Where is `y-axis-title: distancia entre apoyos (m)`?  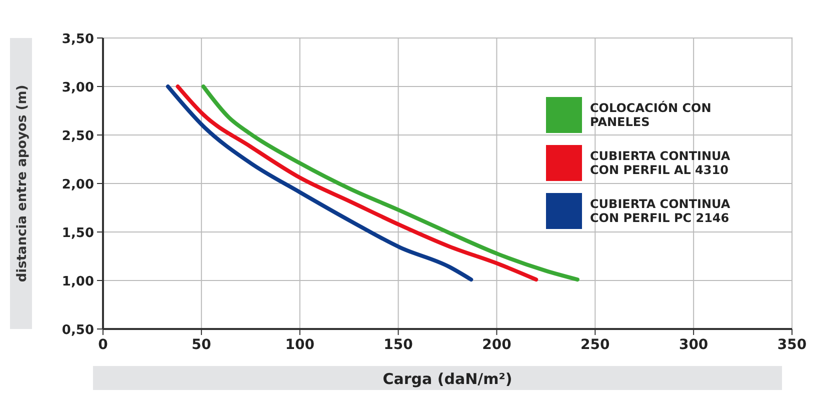
y-axis-title: distancia entre apoyos (m) is located at coordinates (22, 183).